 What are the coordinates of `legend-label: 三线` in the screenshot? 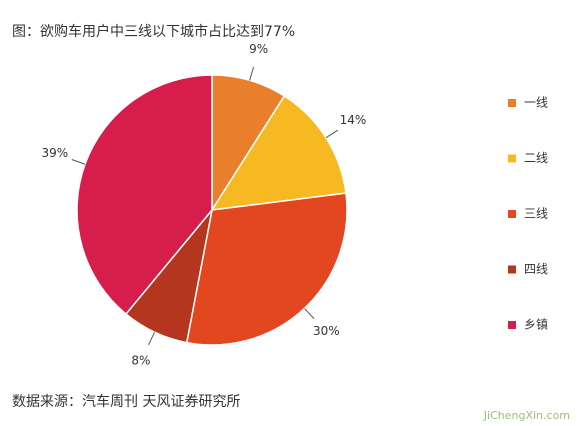 It's located at (536, 214).